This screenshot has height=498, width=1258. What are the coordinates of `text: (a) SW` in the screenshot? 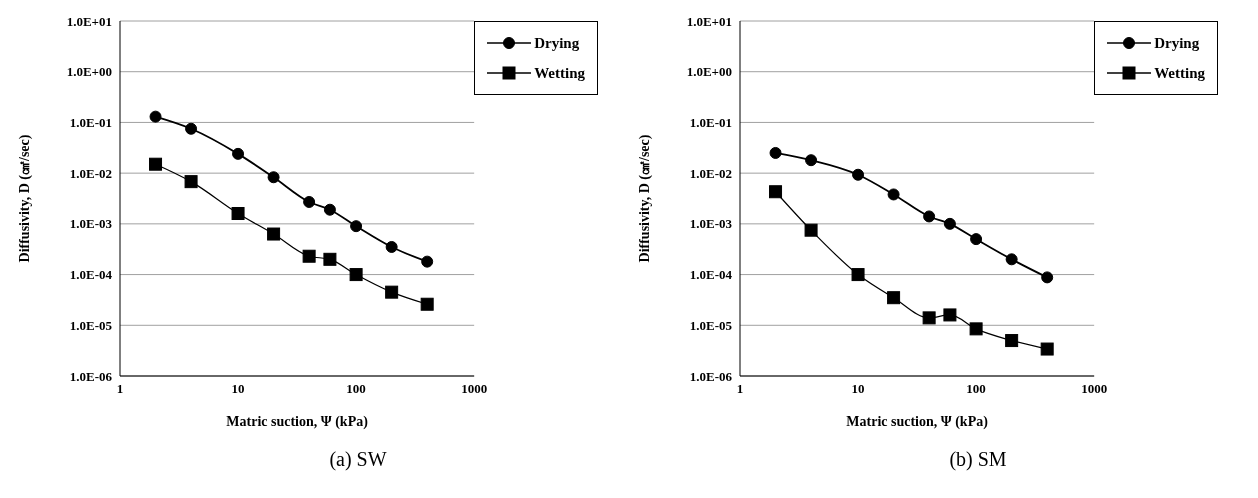 It's located at (358, 459).